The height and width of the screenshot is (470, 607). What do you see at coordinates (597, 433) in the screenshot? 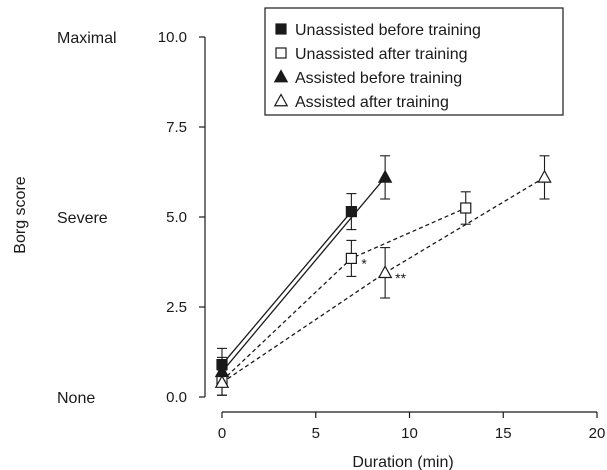
I see `x-tick-label: 20` at bounding box center [597, 433].